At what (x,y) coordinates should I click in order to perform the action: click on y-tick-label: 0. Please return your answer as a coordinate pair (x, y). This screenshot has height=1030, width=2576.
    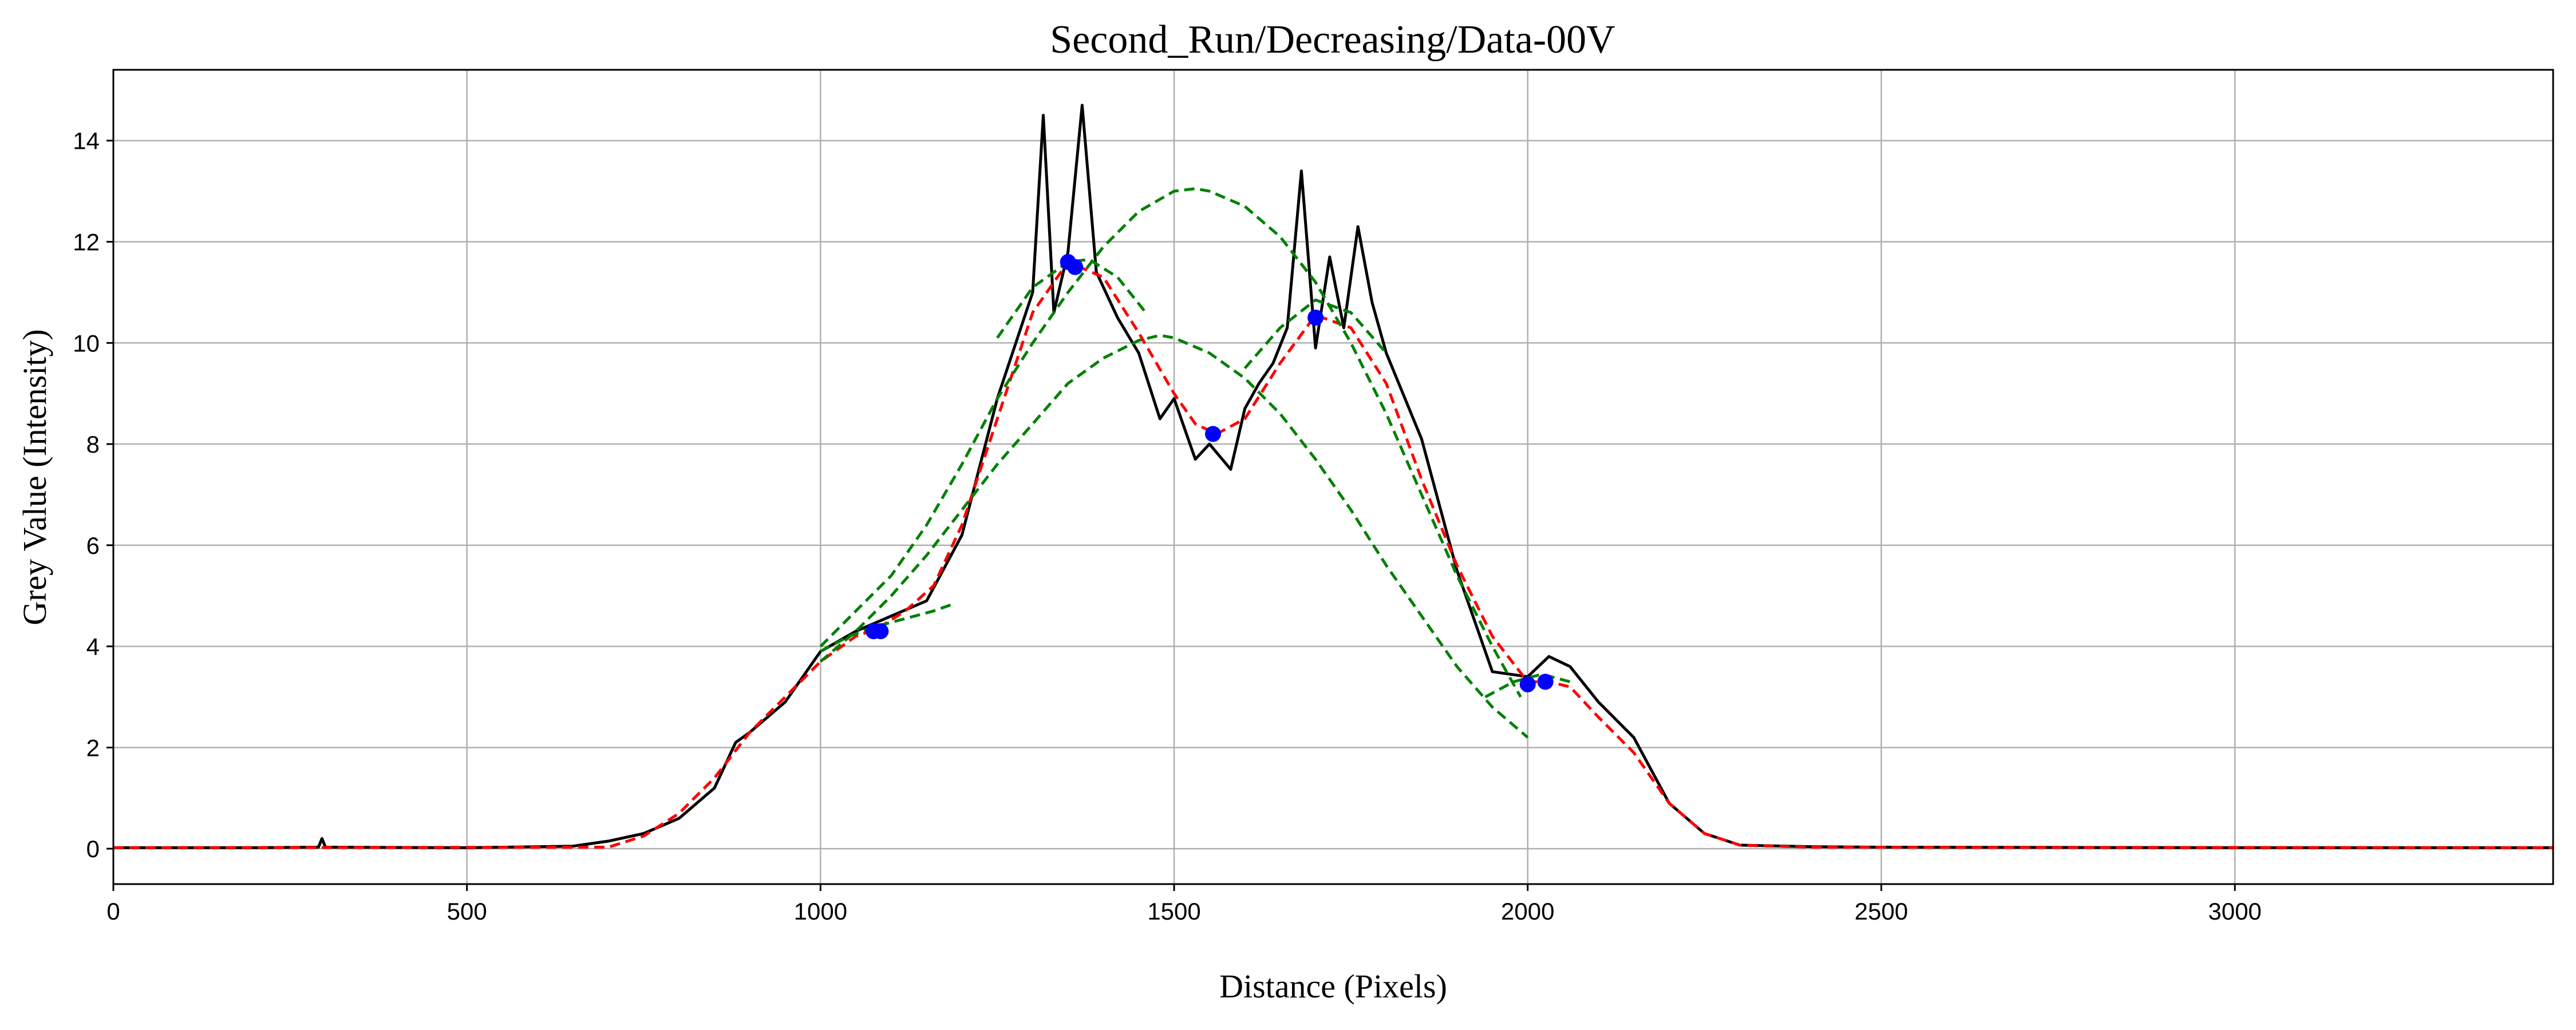
    Looking at the image, I should click on (93, 848).